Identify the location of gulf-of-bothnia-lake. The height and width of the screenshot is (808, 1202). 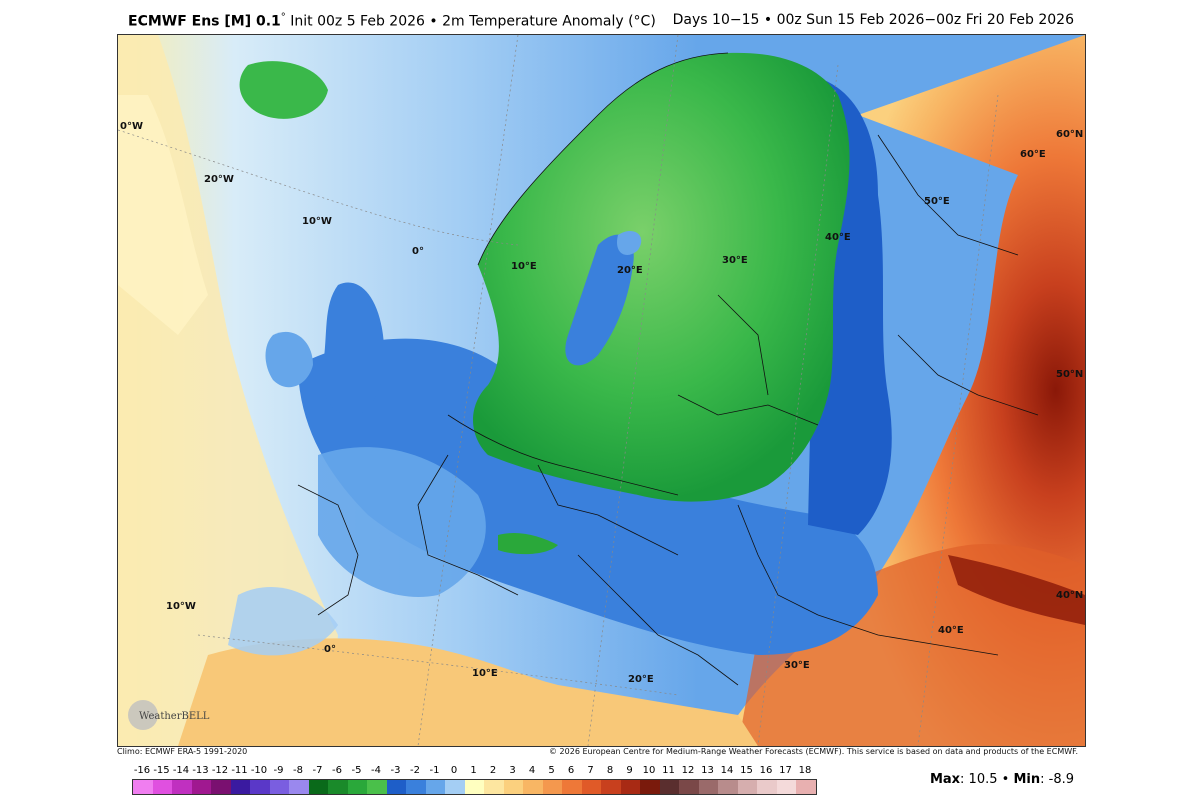
(629, 242).